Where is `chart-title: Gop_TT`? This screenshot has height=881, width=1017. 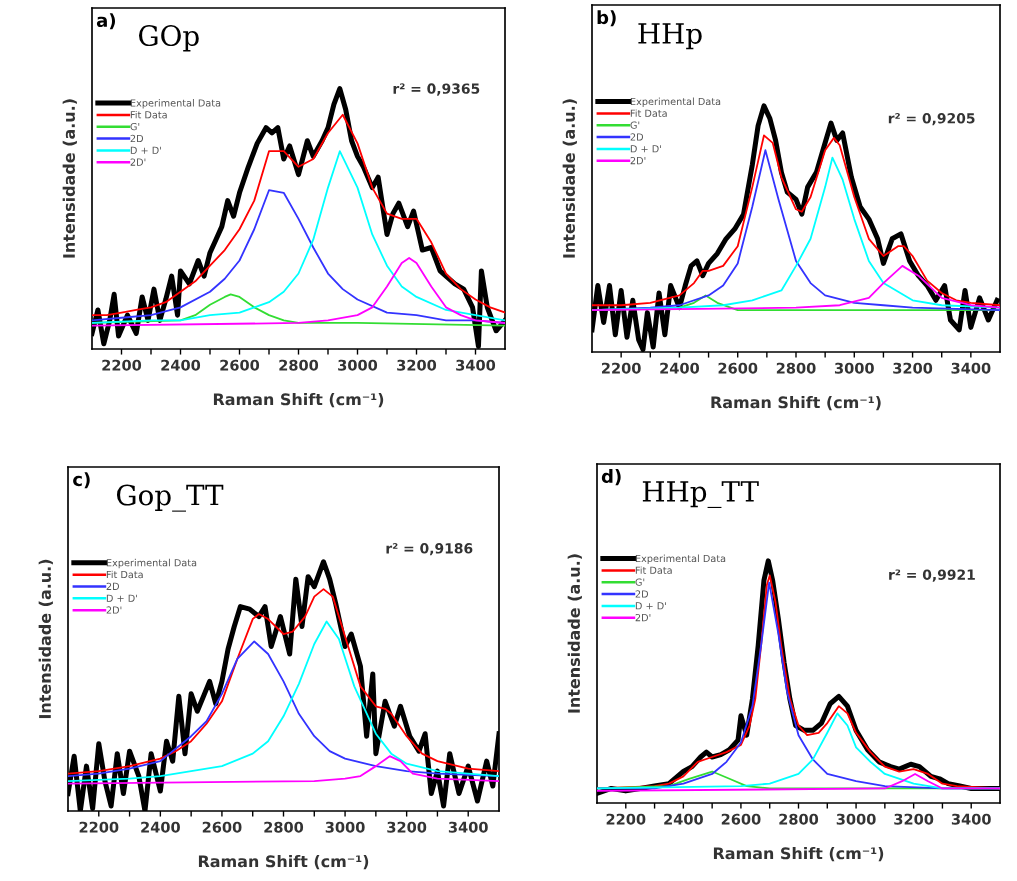
chart-title: Gop_TT is located at coordinates (170, 498).